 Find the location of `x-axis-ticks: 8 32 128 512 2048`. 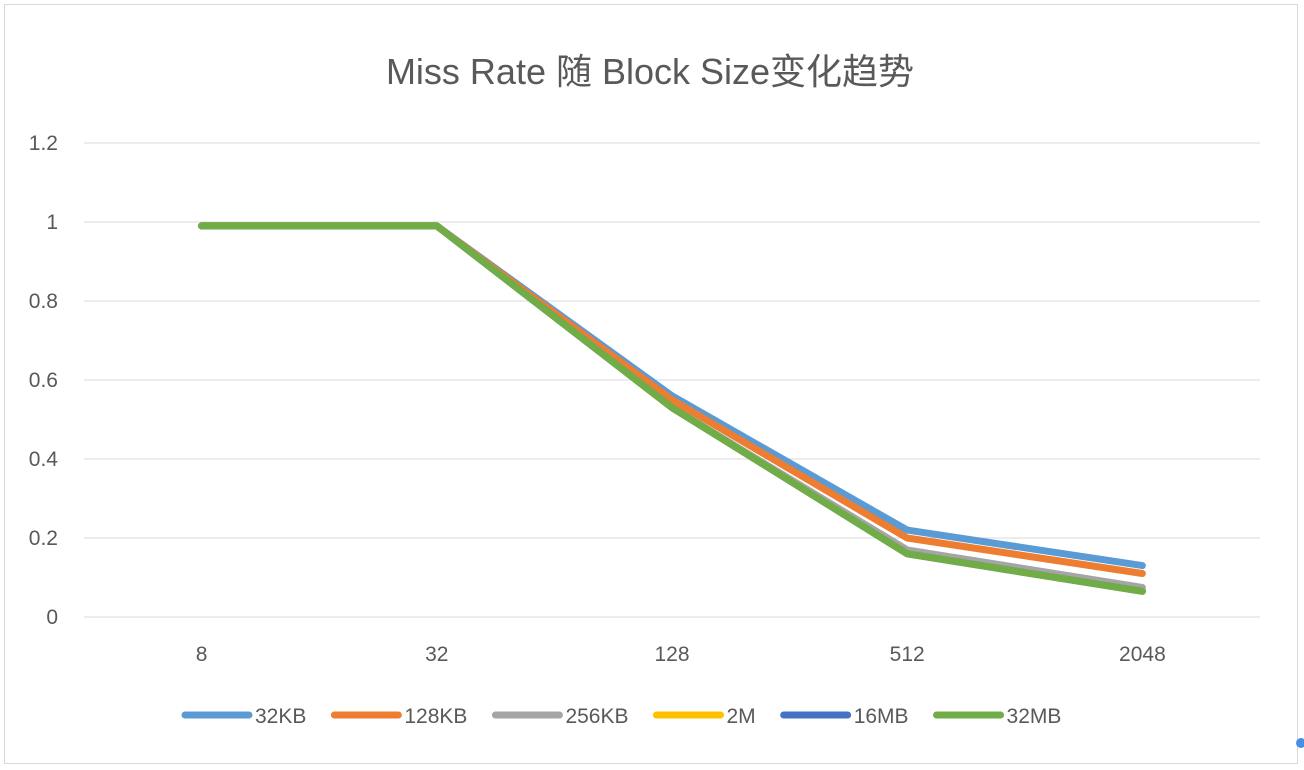

x-axis-ticks: 8 32 128 512 2048 is located at coordinates (681, 654).